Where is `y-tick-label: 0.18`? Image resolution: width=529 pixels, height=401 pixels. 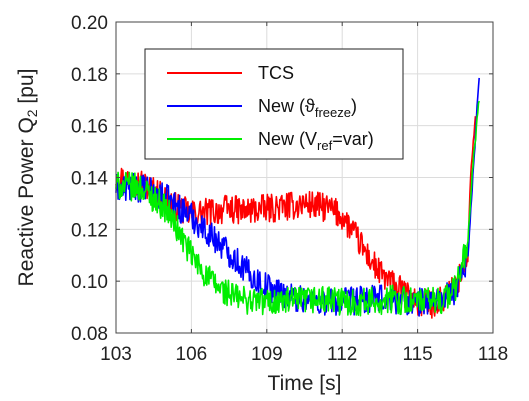
y-tick-label: 0.18 is located at coordinates (89, 75).